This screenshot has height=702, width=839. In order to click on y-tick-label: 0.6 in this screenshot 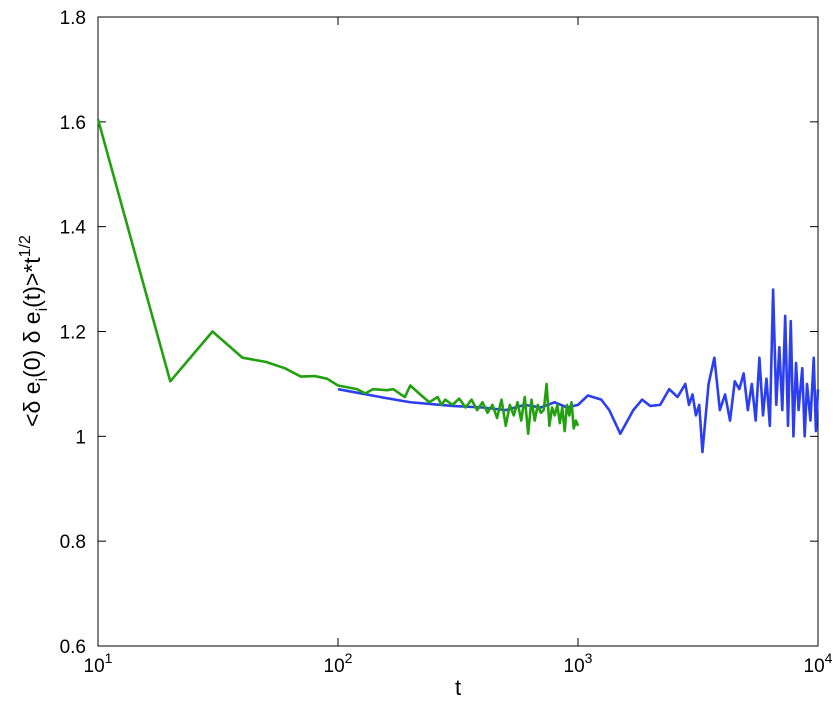, I will do `click(73, 647)`.